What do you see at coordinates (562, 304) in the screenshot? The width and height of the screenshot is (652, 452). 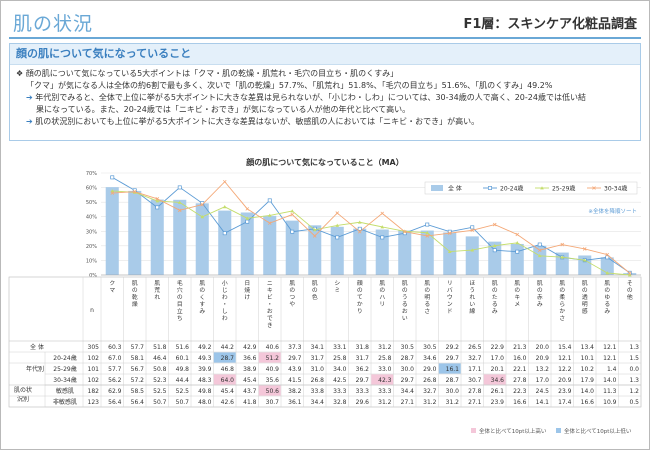 I see `category-label-char: ら` at bounding box center [562, 304].